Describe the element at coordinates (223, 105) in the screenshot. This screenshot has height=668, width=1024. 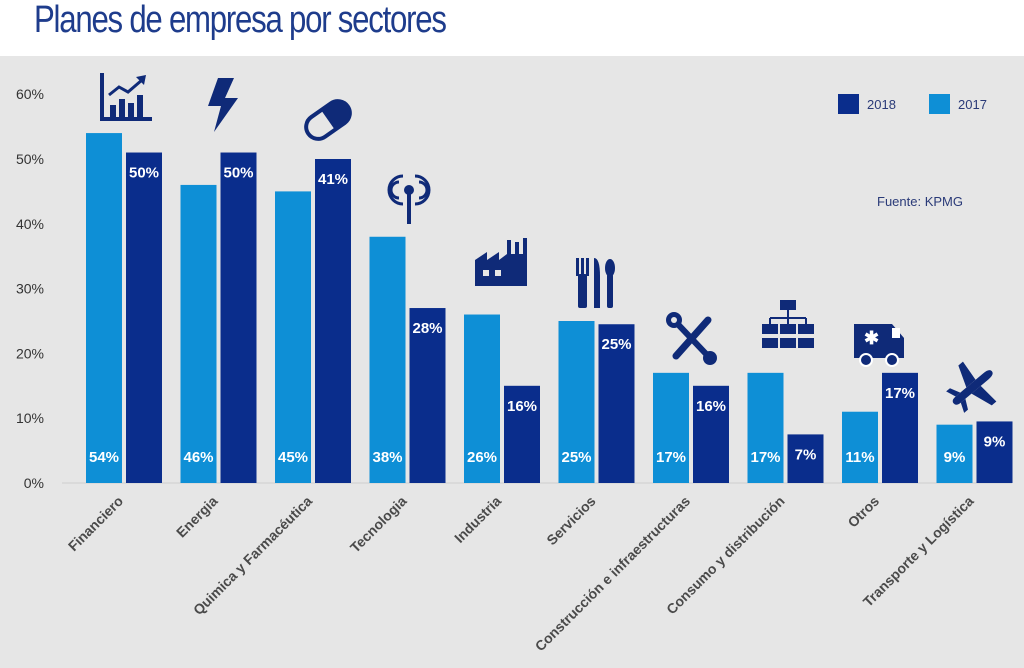
I see `lightning-icon` at that location.